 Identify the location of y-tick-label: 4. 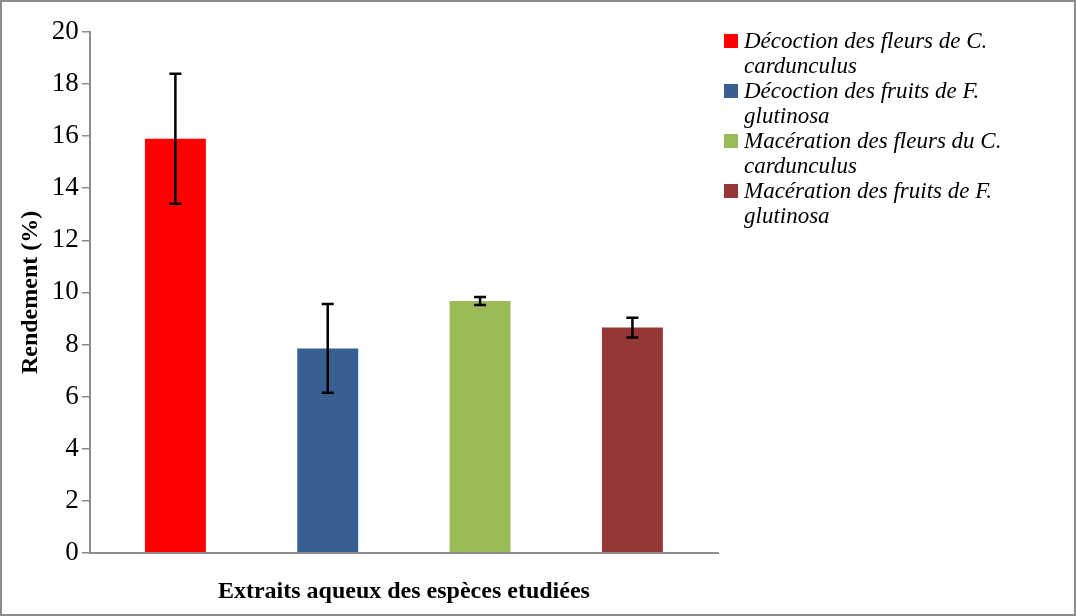
(72, 446).